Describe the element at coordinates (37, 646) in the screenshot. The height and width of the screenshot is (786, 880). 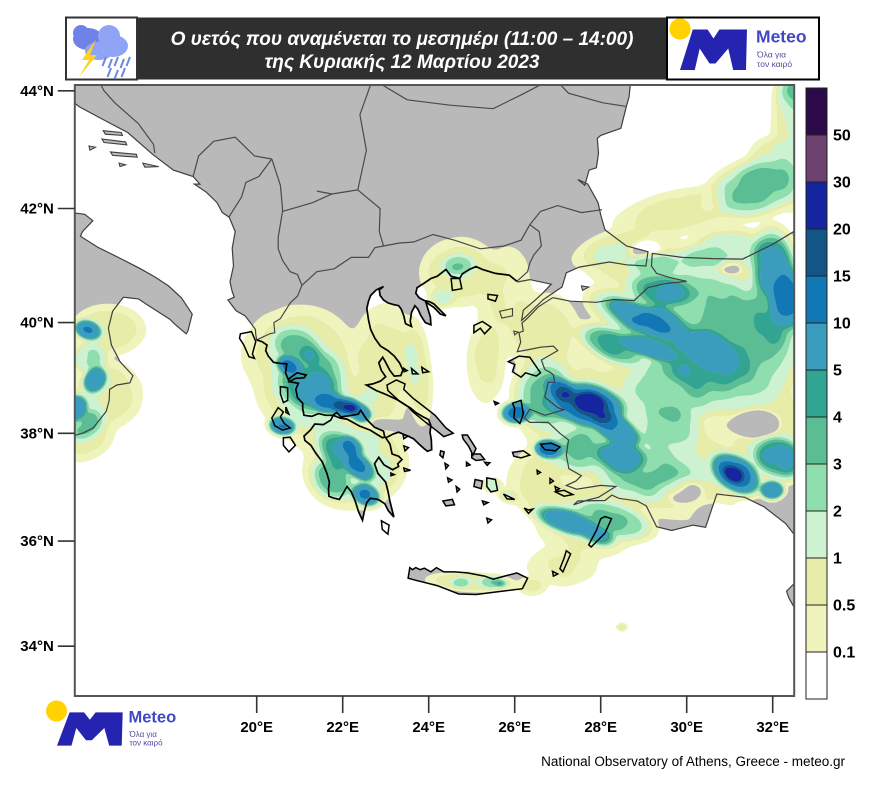
I see `svg-text: 34°N` at that location.